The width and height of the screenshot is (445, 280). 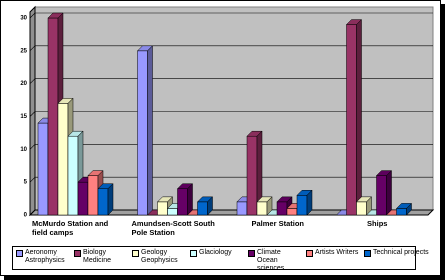 What do you see at coordinates (277, 223) in the screenshot?
I see `x-tick-label: Palmer Station` at bounding box center [277, 223].